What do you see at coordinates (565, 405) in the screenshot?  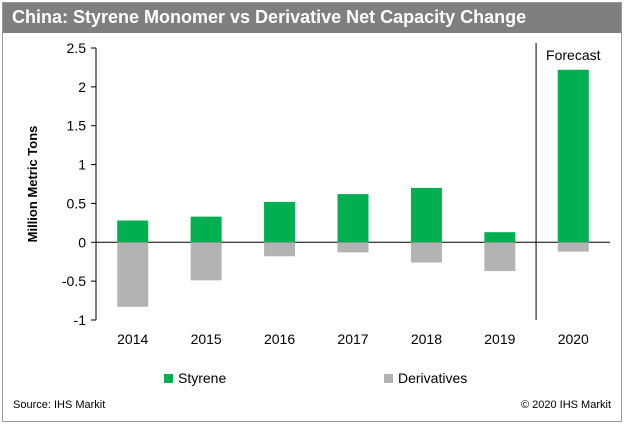 I see `copyright-note: © 2020 IHS Markit` at bounding box center [565, 405].